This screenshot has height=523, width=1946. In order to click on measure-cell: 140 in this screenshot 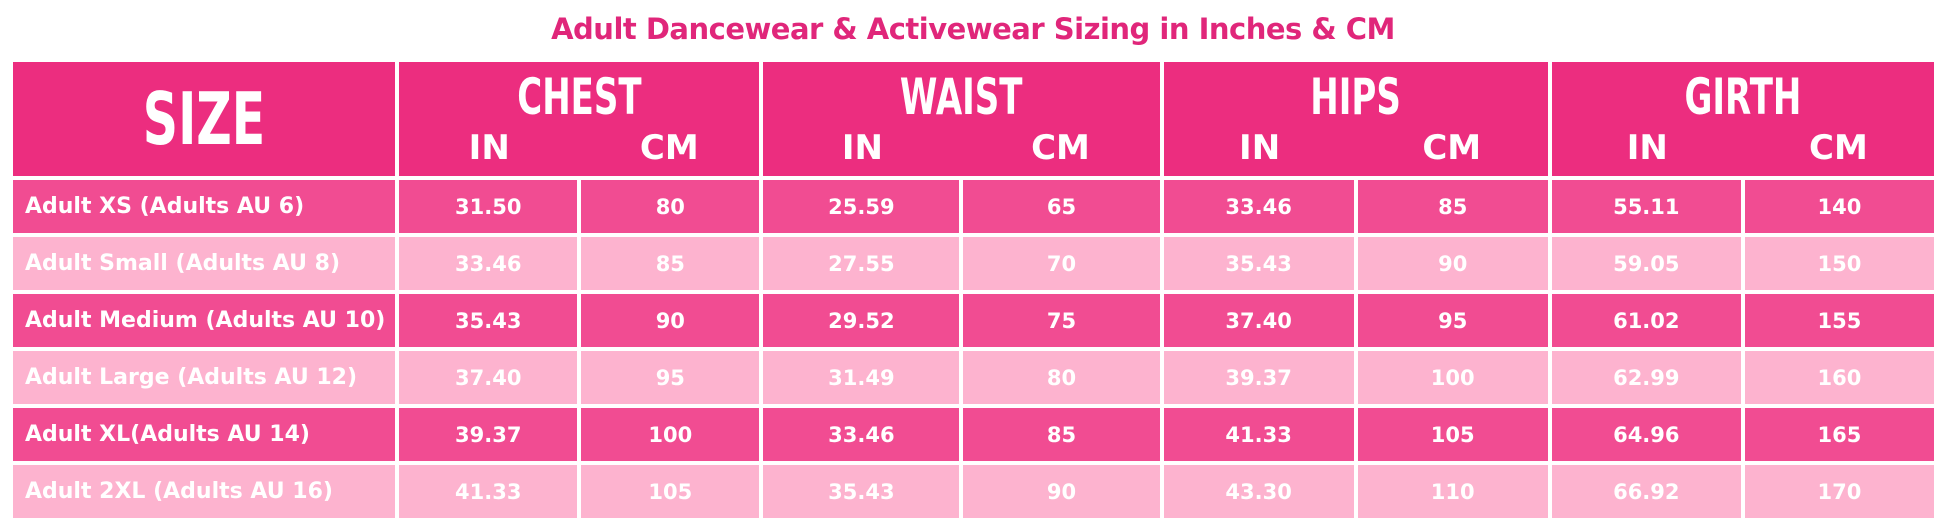, I will do `click(1839, 206)`.